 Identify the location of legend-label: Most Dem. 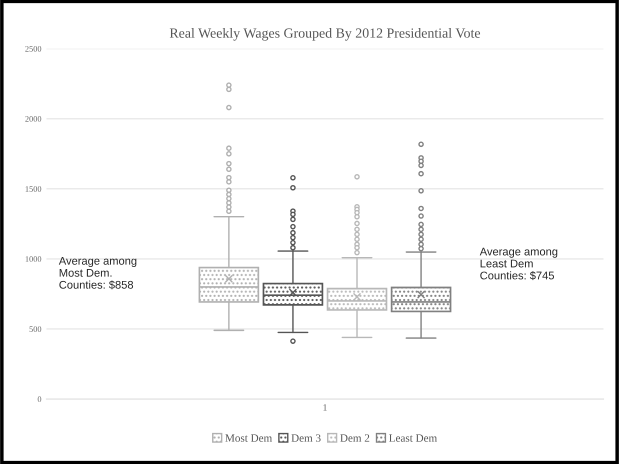
(248, 438).